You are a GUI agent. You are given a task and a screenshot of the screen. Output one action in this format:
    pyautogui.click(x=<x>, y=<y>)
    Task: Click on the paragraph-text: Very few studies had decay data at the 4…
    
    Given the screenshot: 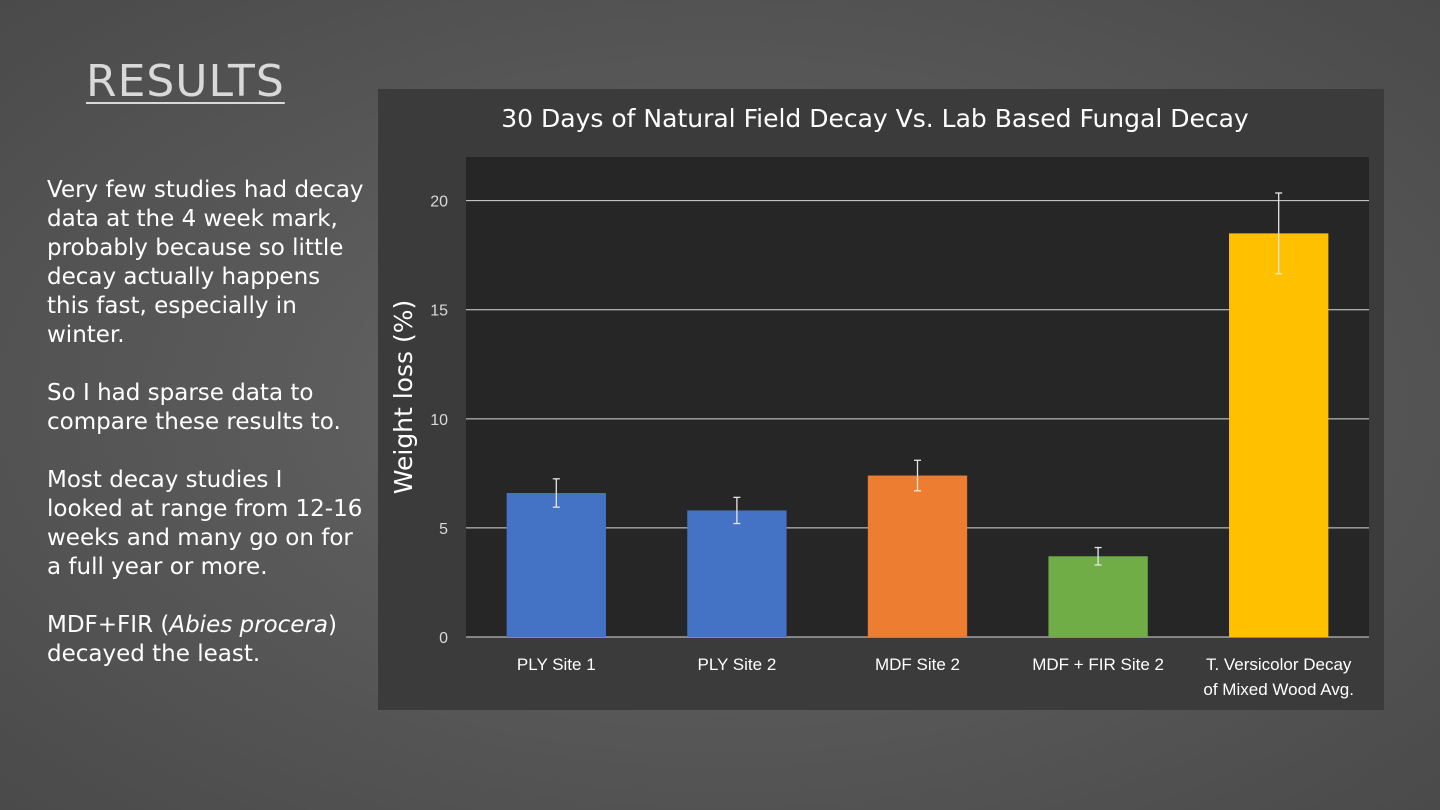 What is the action you would take?
    pyautogui.click(x=205, y=262)
    